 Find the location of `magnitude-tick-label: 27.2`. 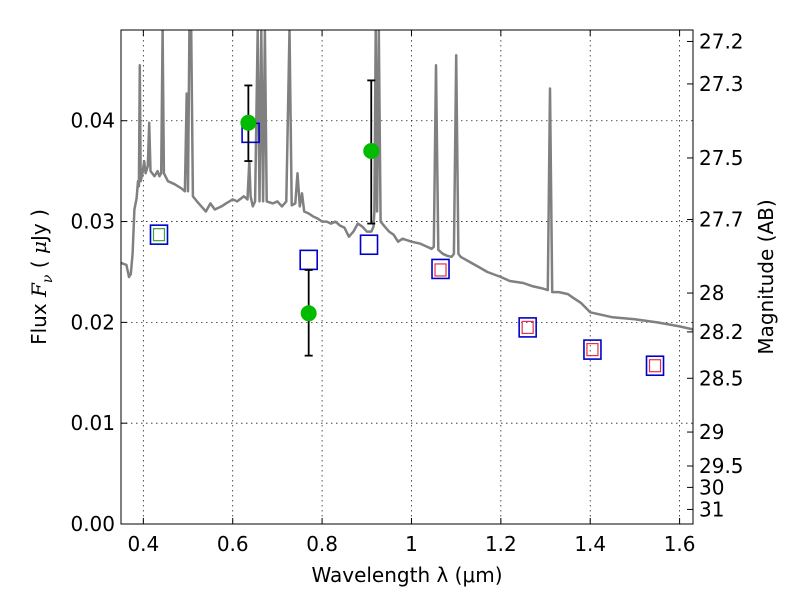

magnitude-tick-label: 27.2 is located at coordinates (721, 41).